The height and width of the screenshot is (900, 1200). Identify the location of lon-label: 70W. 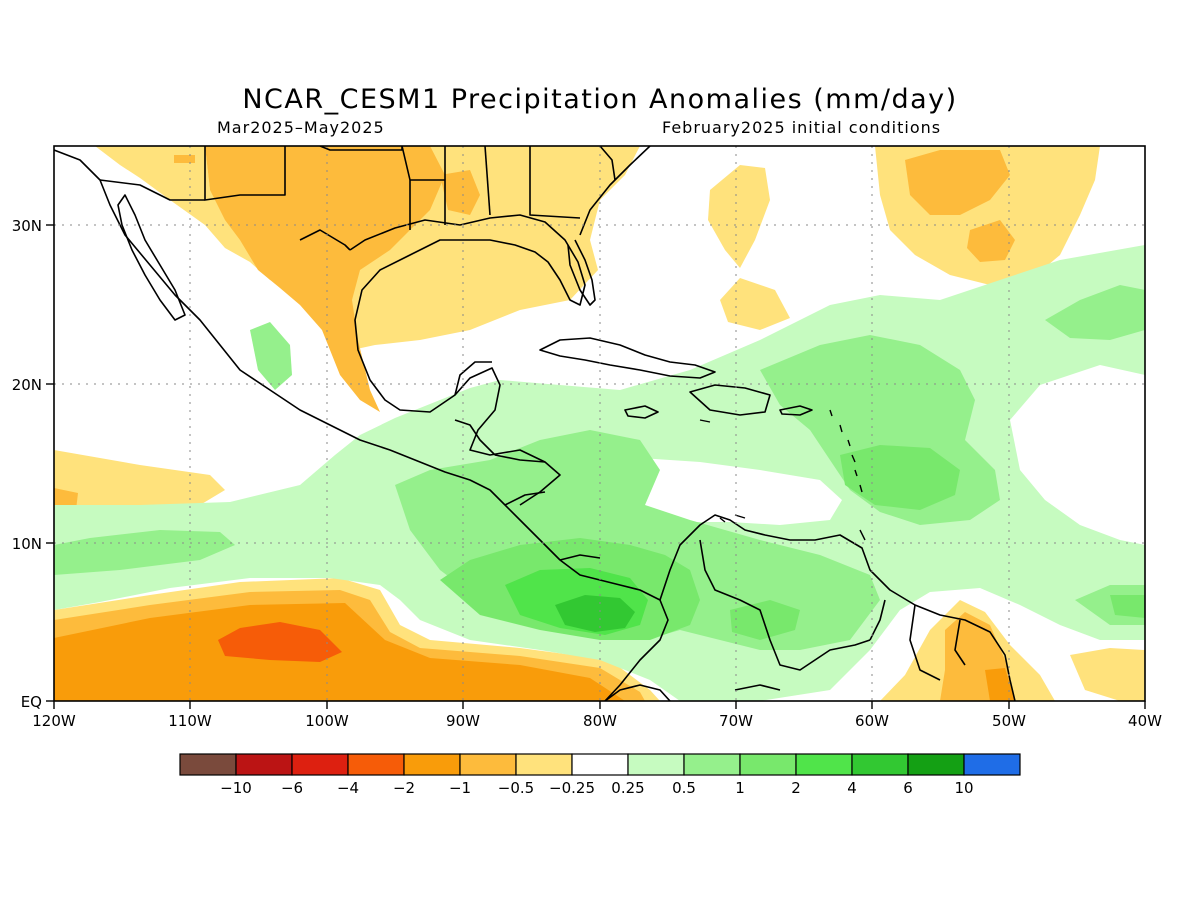
(736, 721).